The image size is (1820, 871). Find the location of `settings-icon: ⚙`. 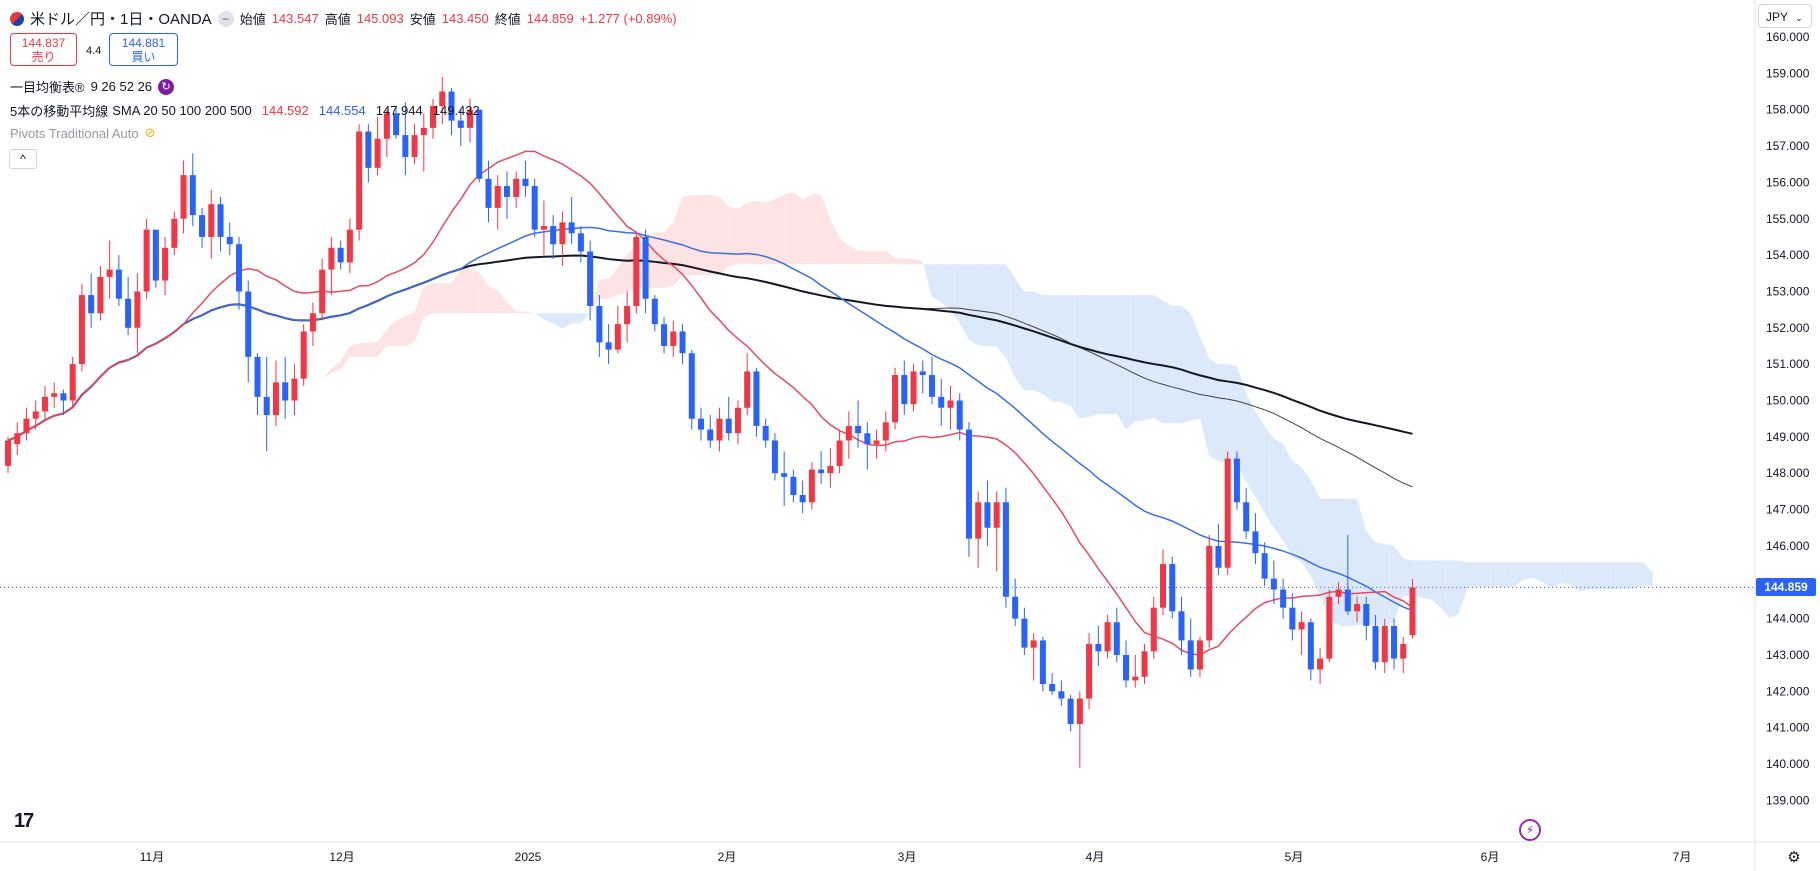

settings-icon: ⚙ is located at coordinates (1794, 857).